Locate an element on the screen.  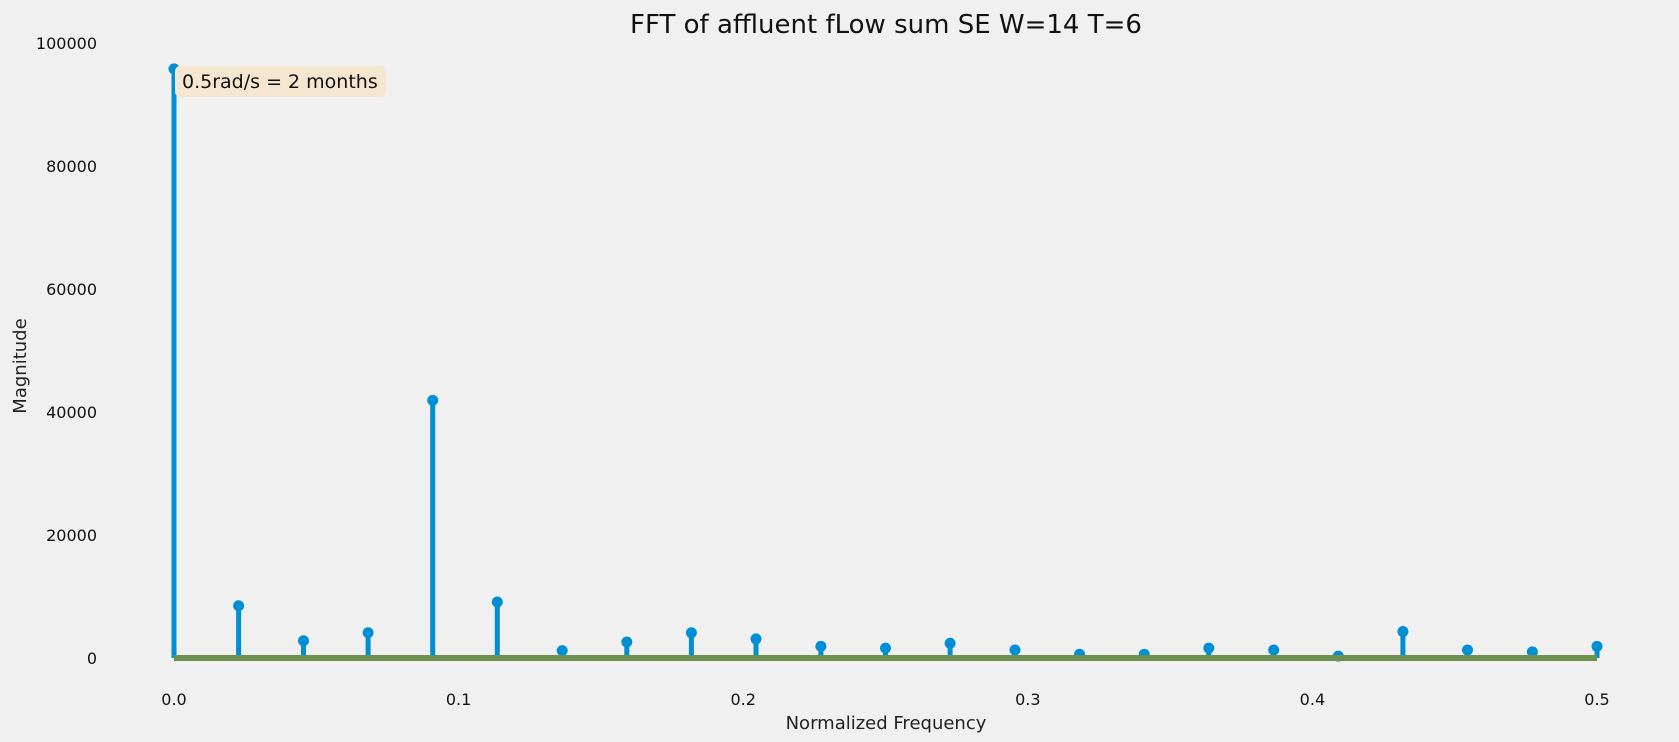
x-tick-label: 0.0 is located at coordinates (173, 699).